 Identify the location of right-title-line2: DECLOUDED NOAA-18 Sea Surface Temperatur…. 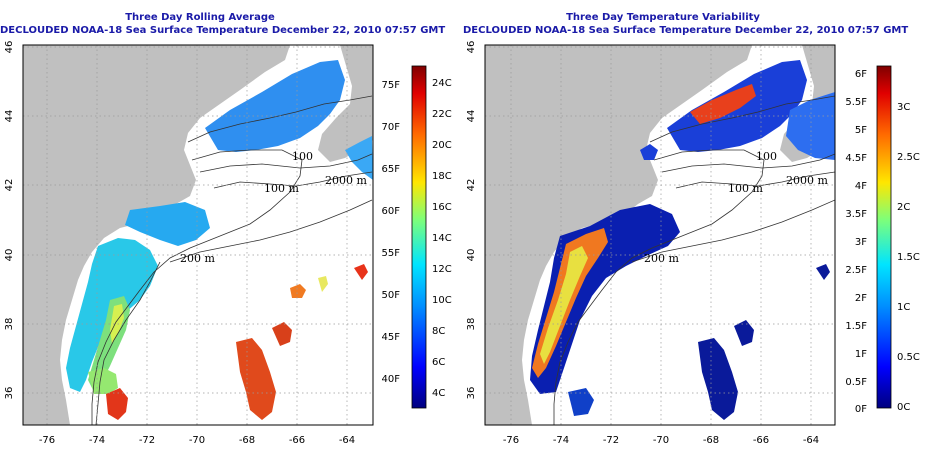
(686, 30).